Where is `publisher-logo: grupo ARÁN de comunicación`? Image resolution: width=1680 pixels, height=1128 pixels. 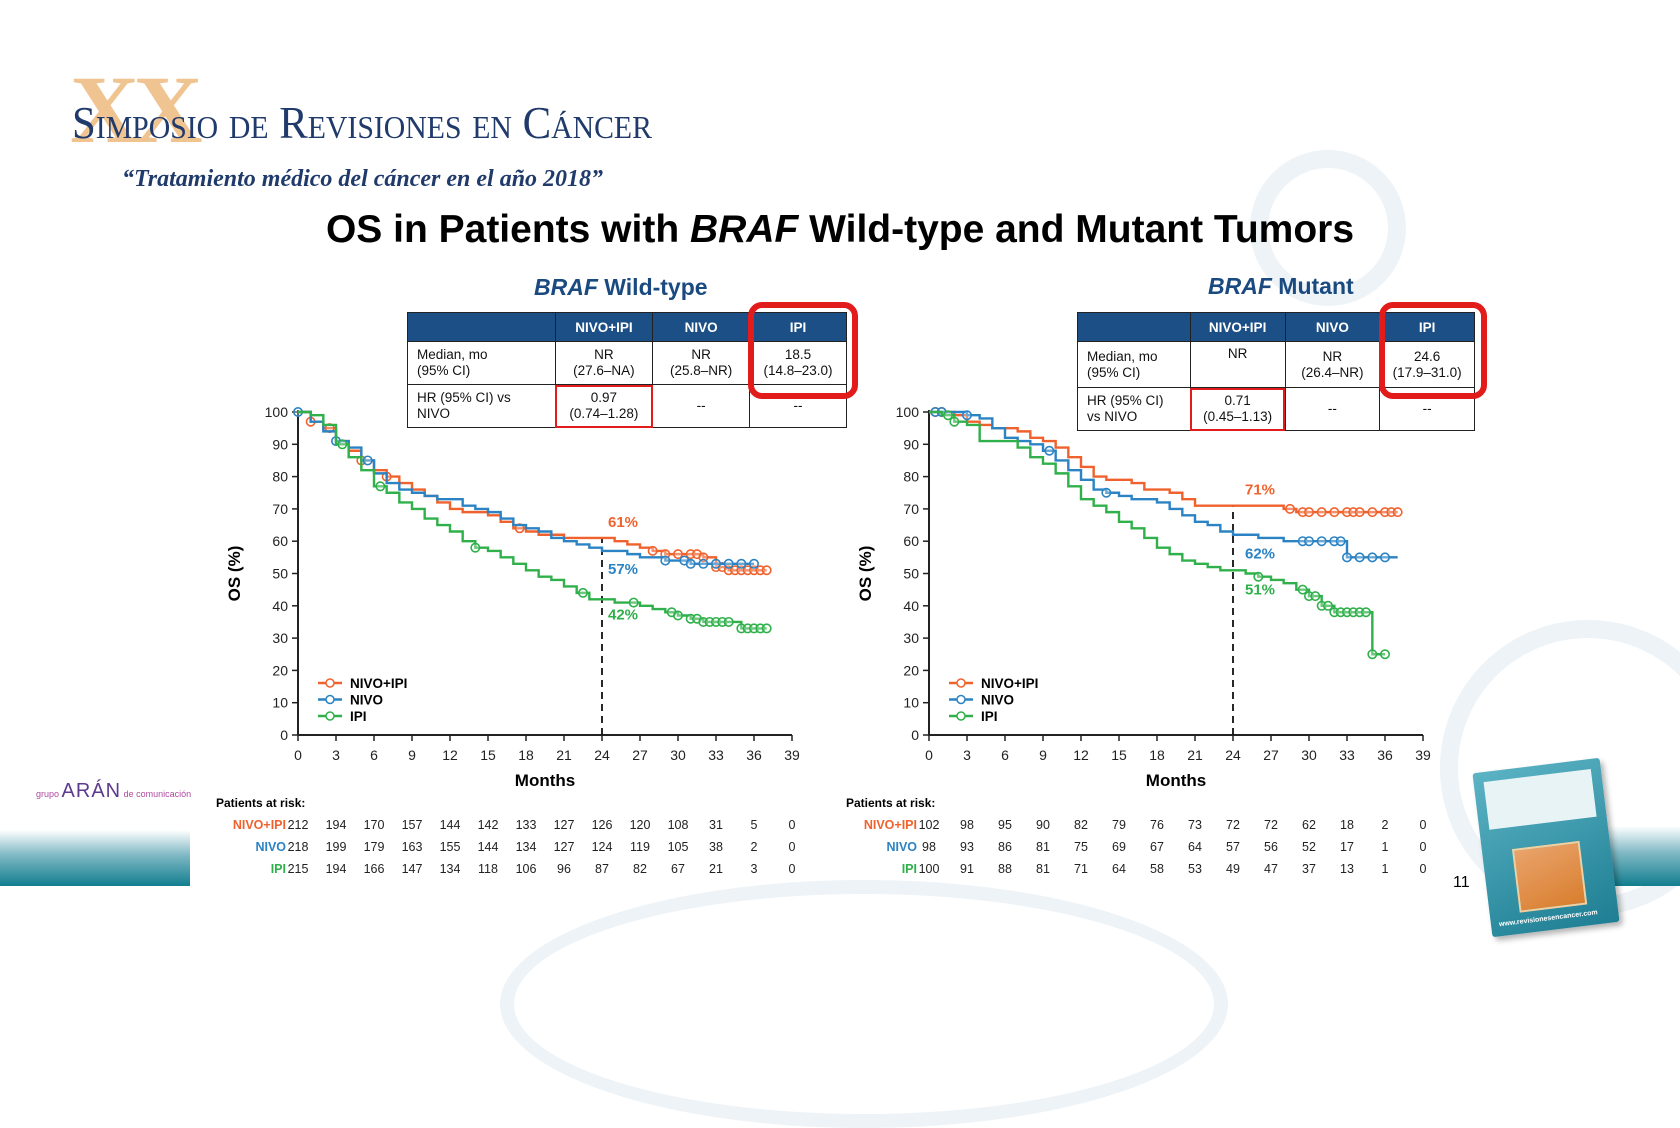
publisher-logo: grupo ARÁN de comunicación is located at coordinates (114, 791).